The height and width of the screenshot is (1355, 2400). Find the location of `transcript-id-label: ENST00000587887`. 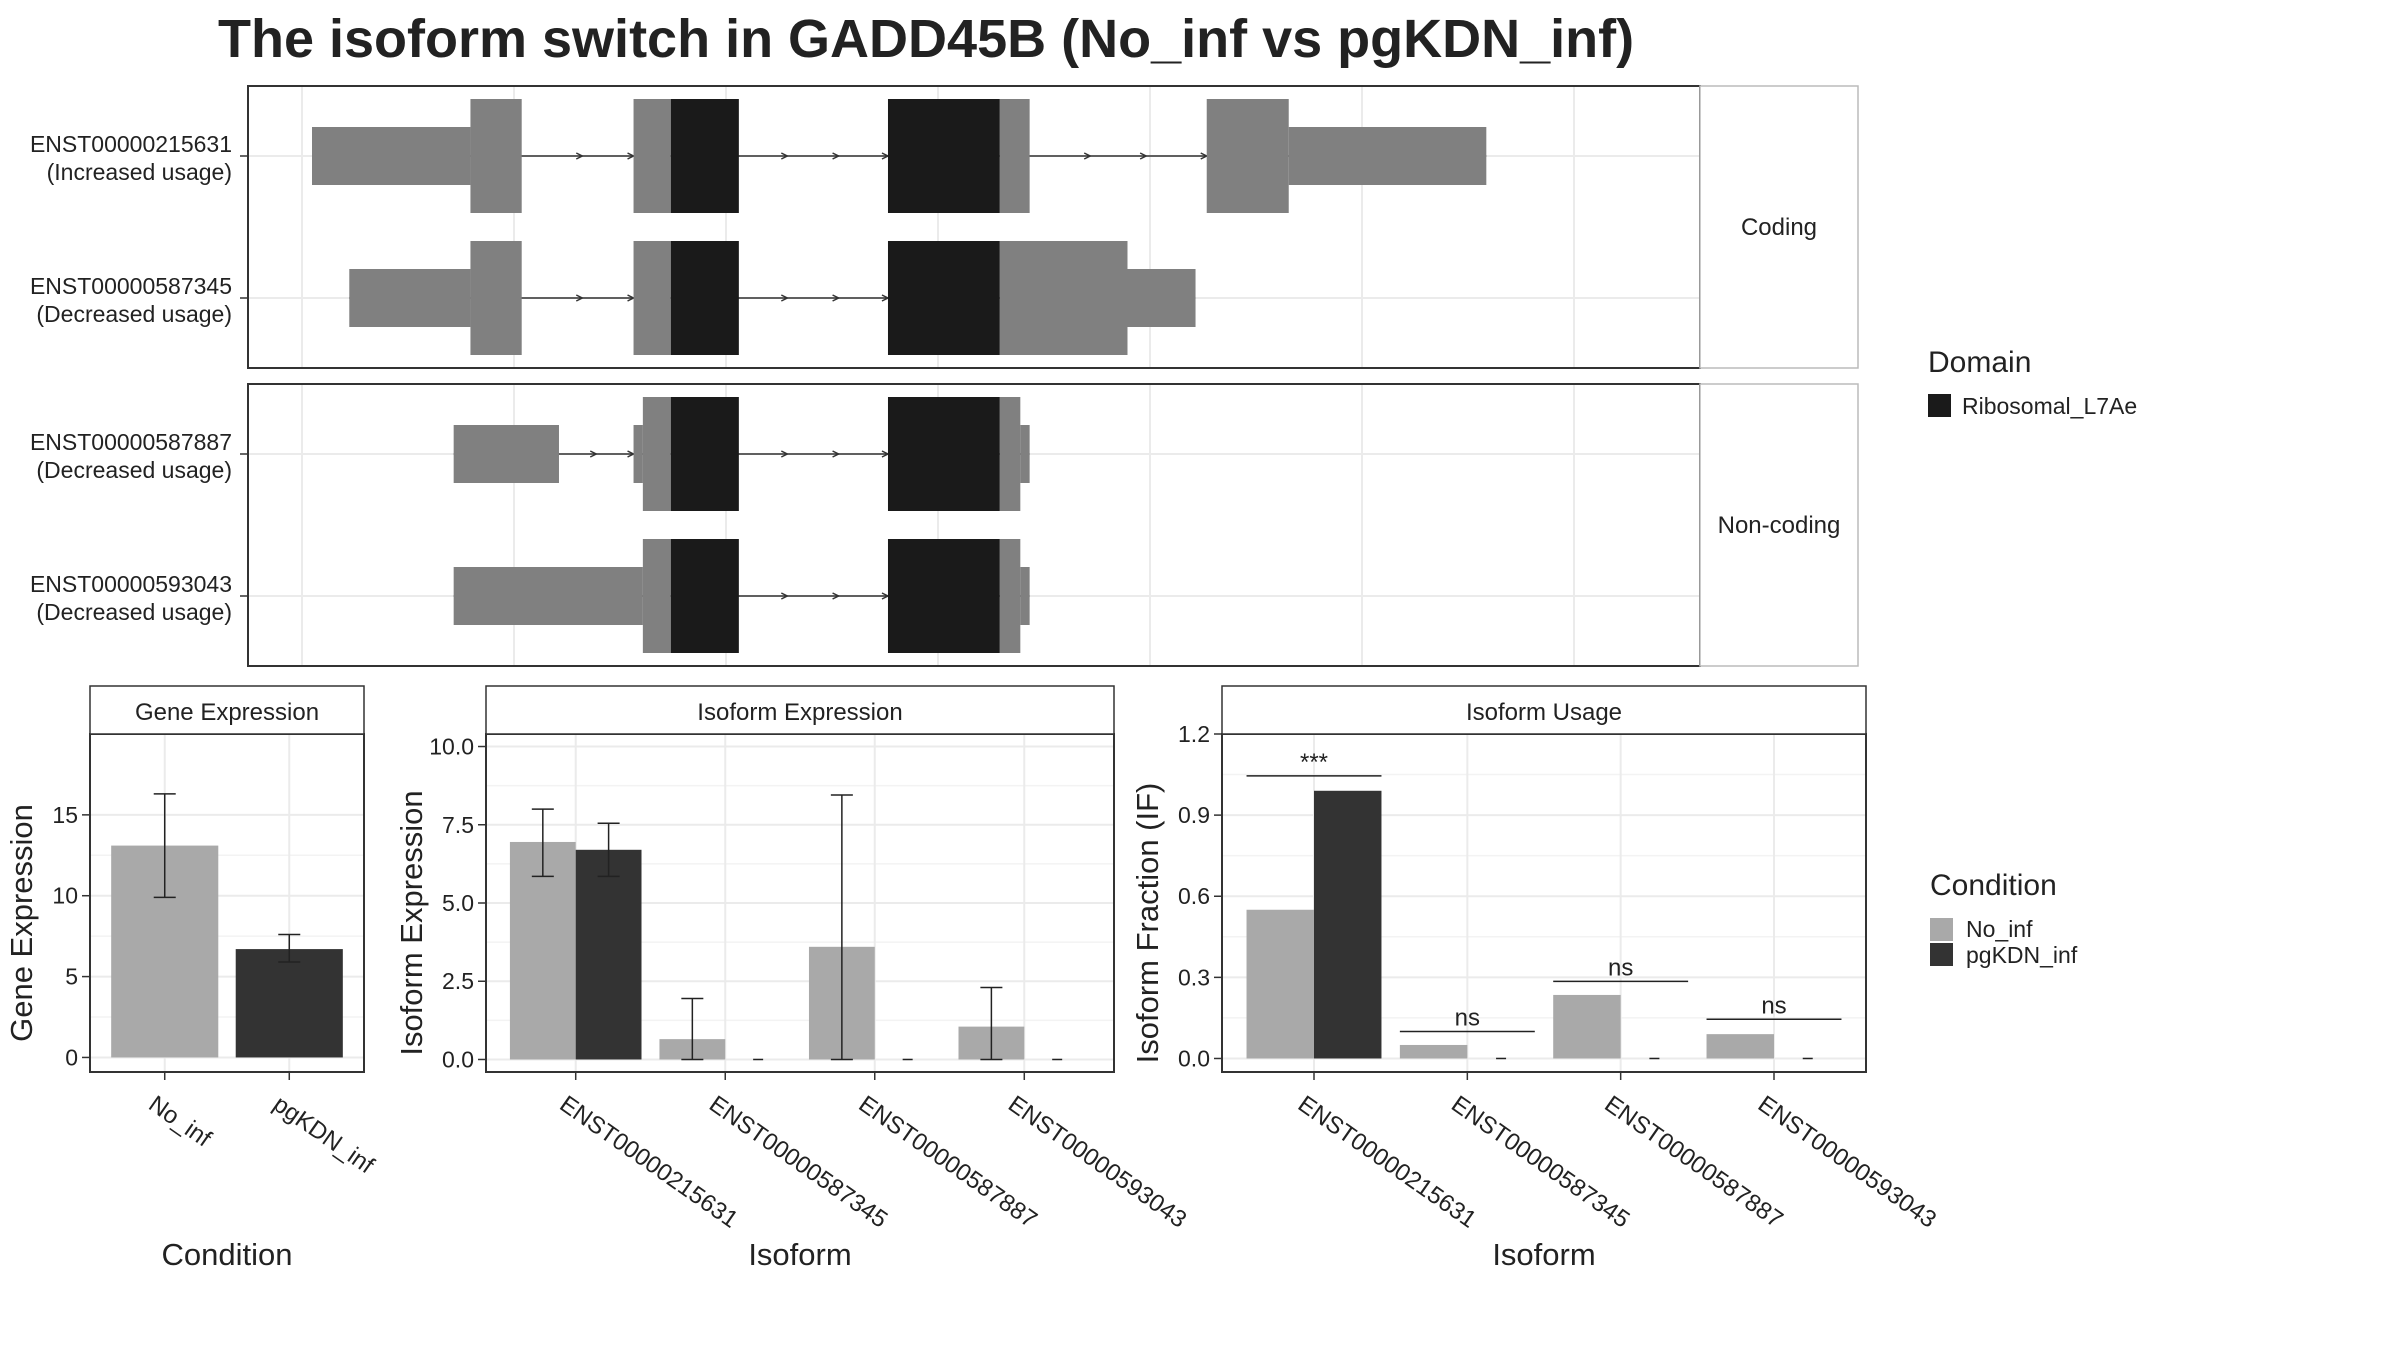

transcript-id-label: ENST00000587887 is located at coordinates (131, 442).